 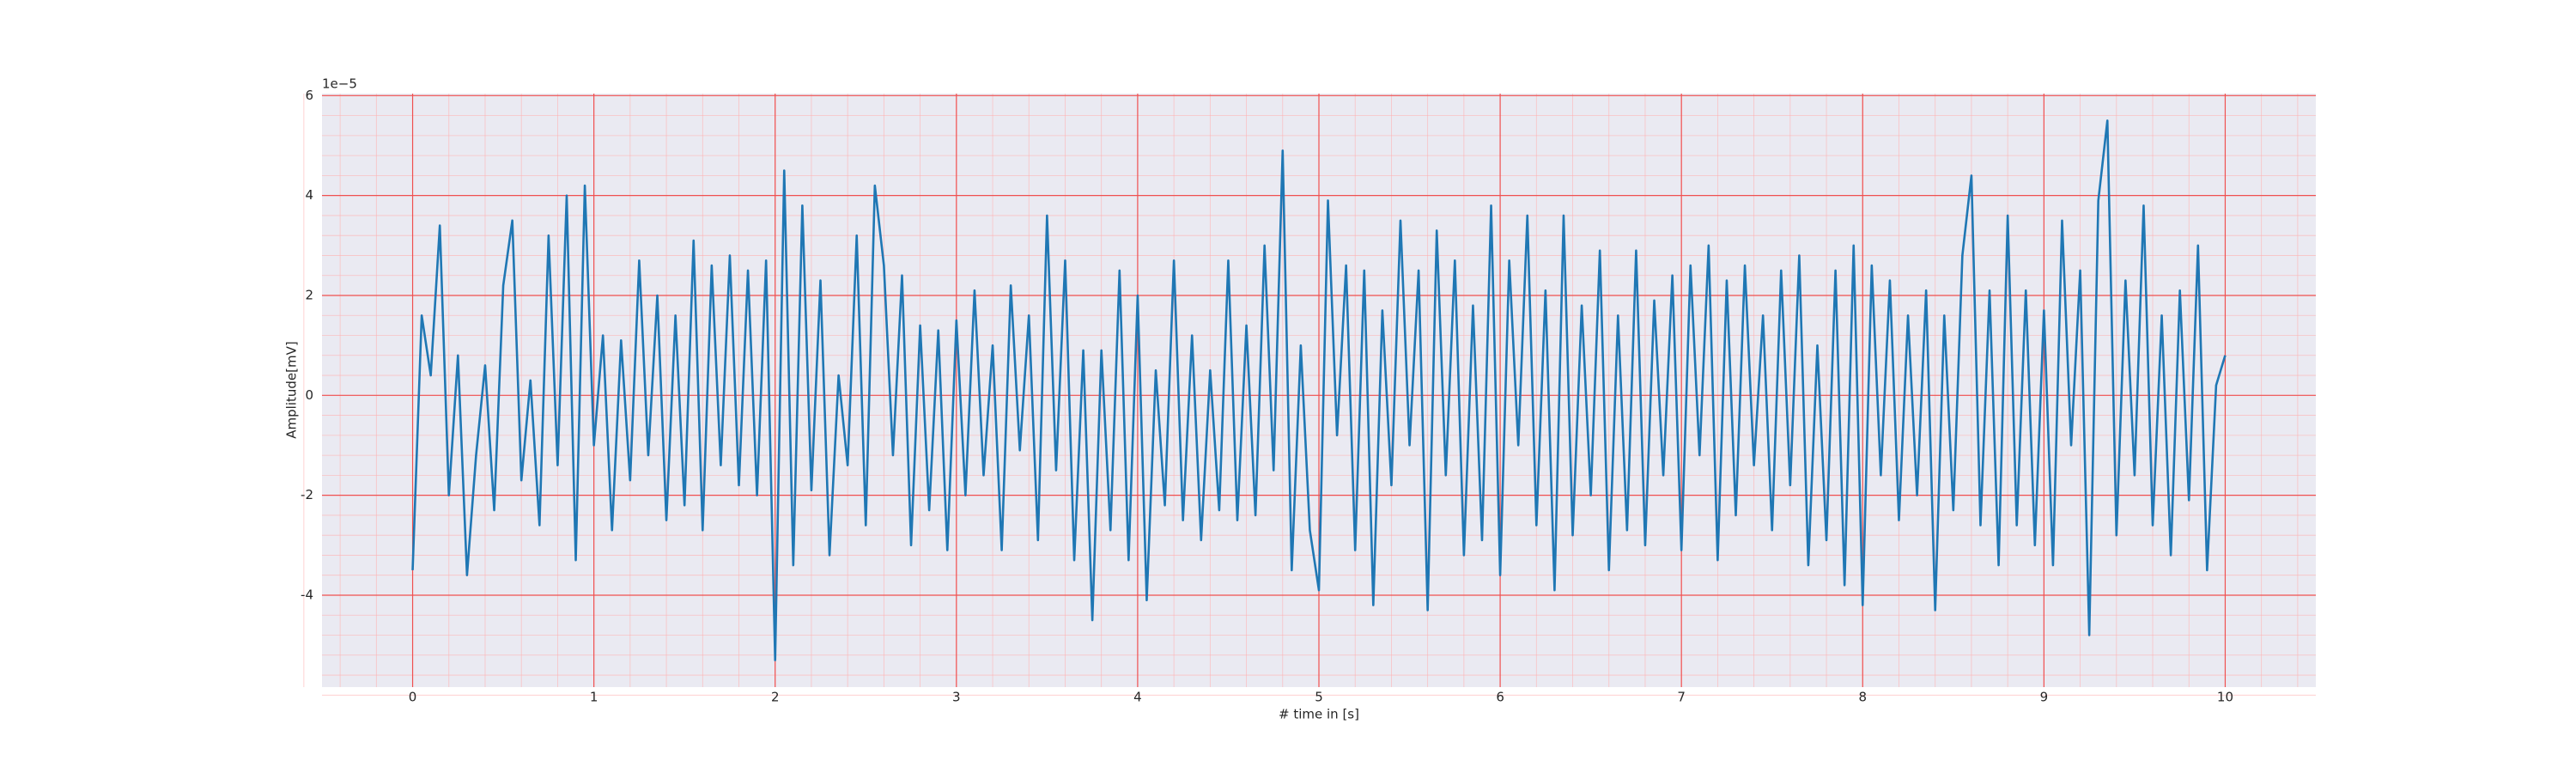 What do you see at coordinates (1682, 697) in the screenshot?
I see `x-tick-label: 7` at bounding box center [1682, 697].